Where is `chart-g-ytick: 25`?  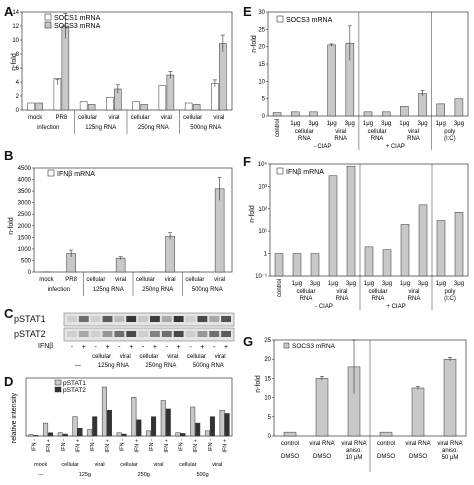
chart-g-ytick: 25 is located at coordinates (267, 341).